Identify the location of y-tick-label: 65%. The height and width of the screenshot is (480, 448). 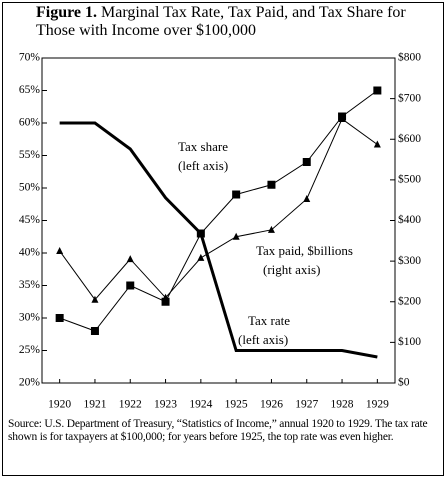
(30, 90).